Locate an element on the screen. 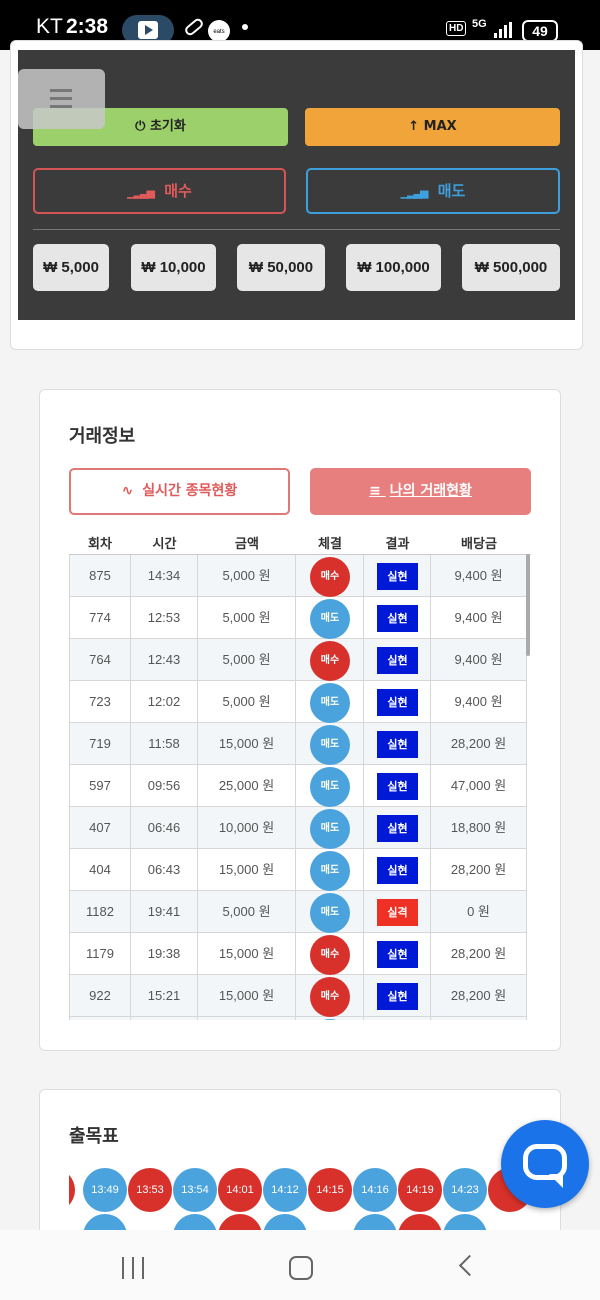  cell-round: 1179 is located at coordinates (100, 954).